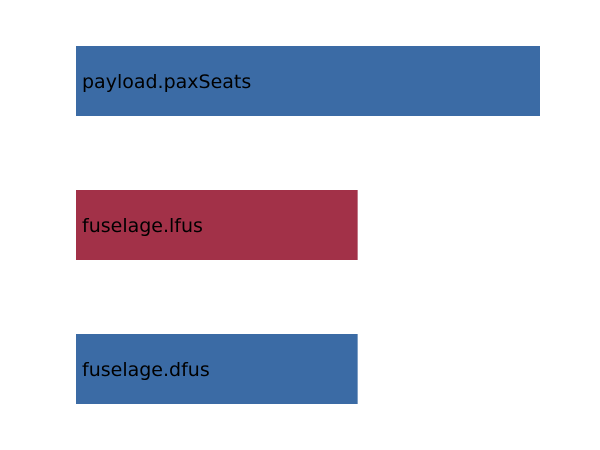 The height and width of the screenshot is (450, 600). What do you see at coordinates (146, 370) in the screenshot?
I see `bar-label: fuselage.dfus` at bounding box center [146, 370].